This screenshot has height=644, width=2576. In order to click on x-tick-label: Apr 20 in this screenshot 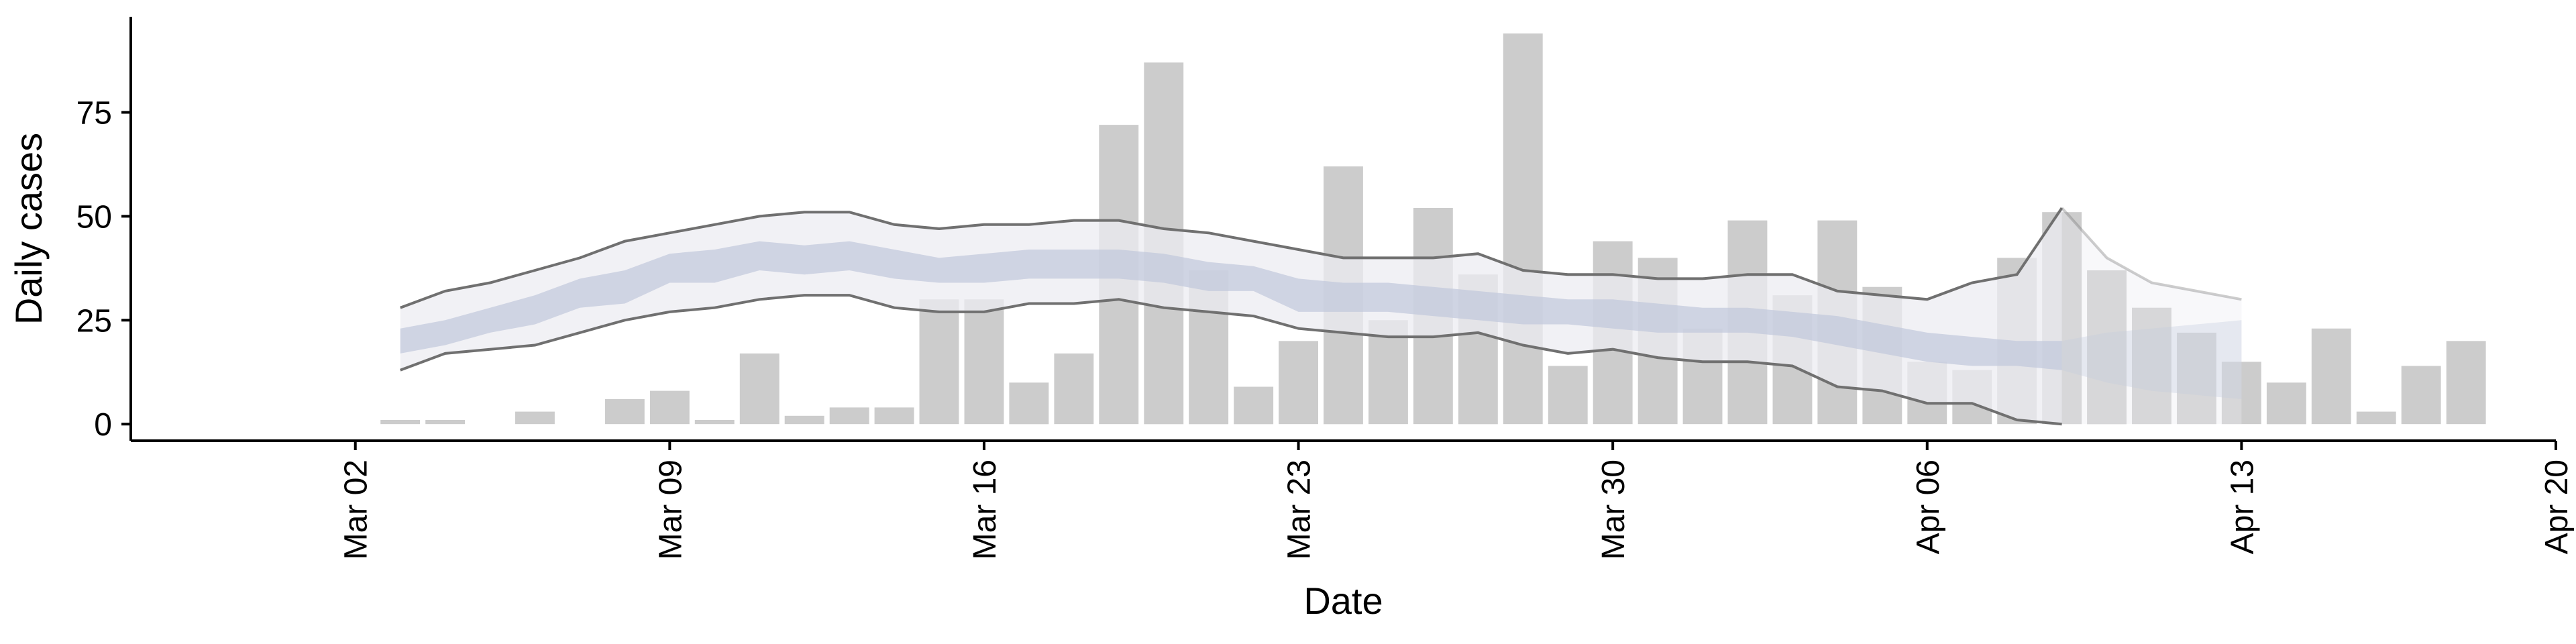, I will do `click(2557, 507)`.